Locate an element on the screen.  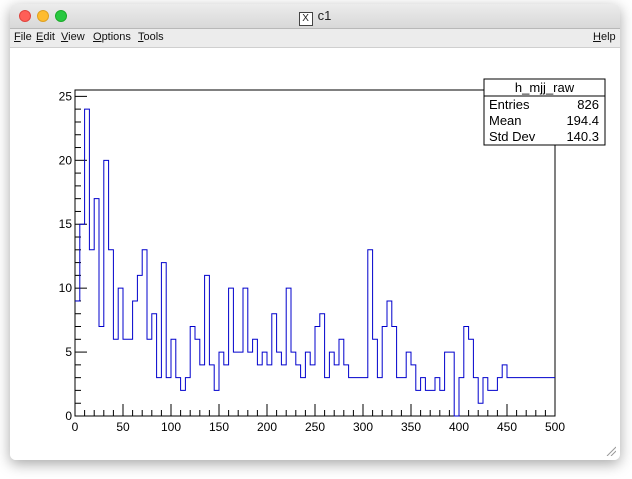
x-tick-label: 450 is located at coordinates (507, 427).